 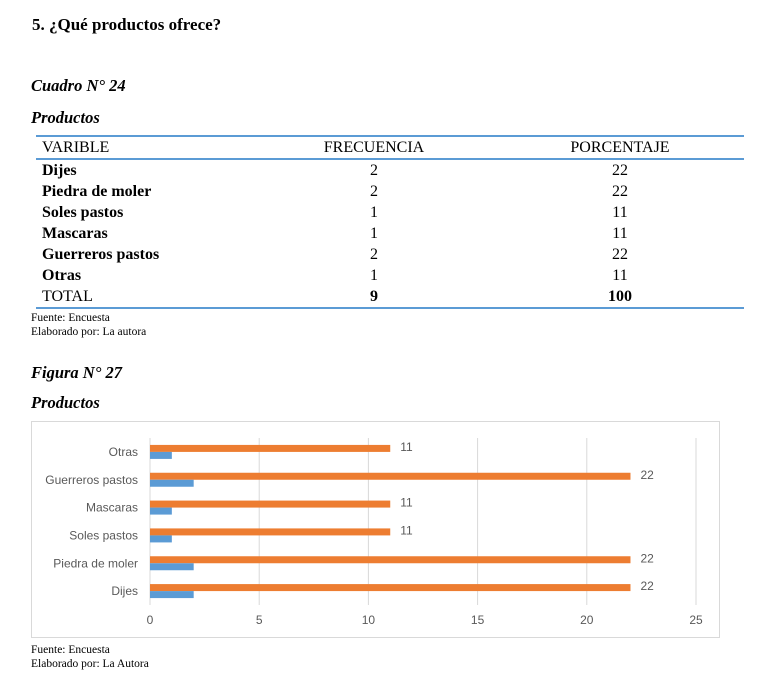 I want to click on table-header-row: VARIBLE FRECUENCIA PORCENTAJE, so click(x=390, y=147).